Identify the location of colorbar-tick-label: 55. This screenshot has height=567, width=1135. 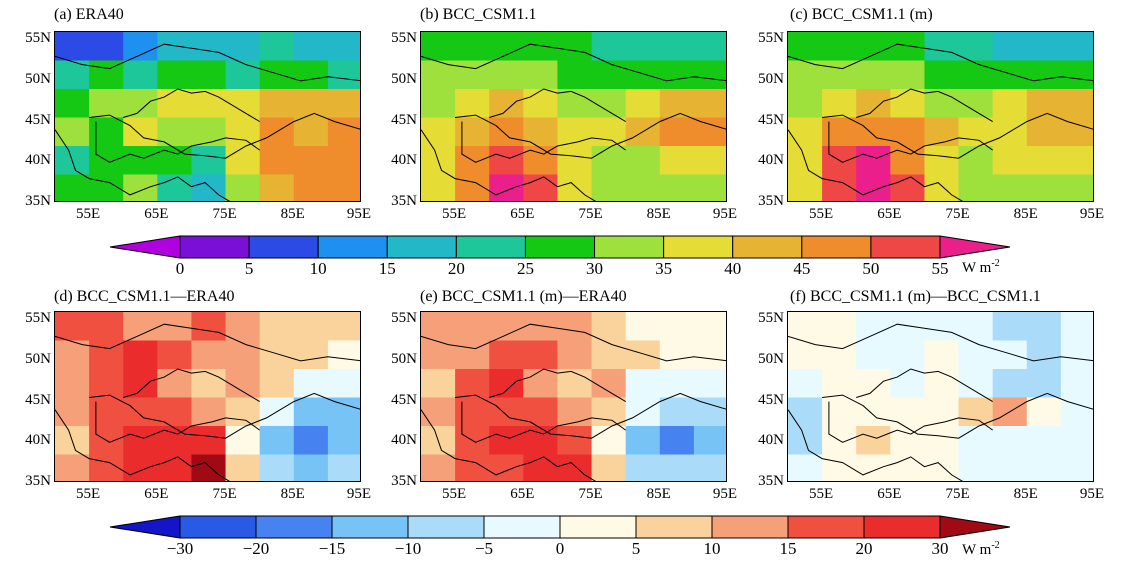
(940, 268).